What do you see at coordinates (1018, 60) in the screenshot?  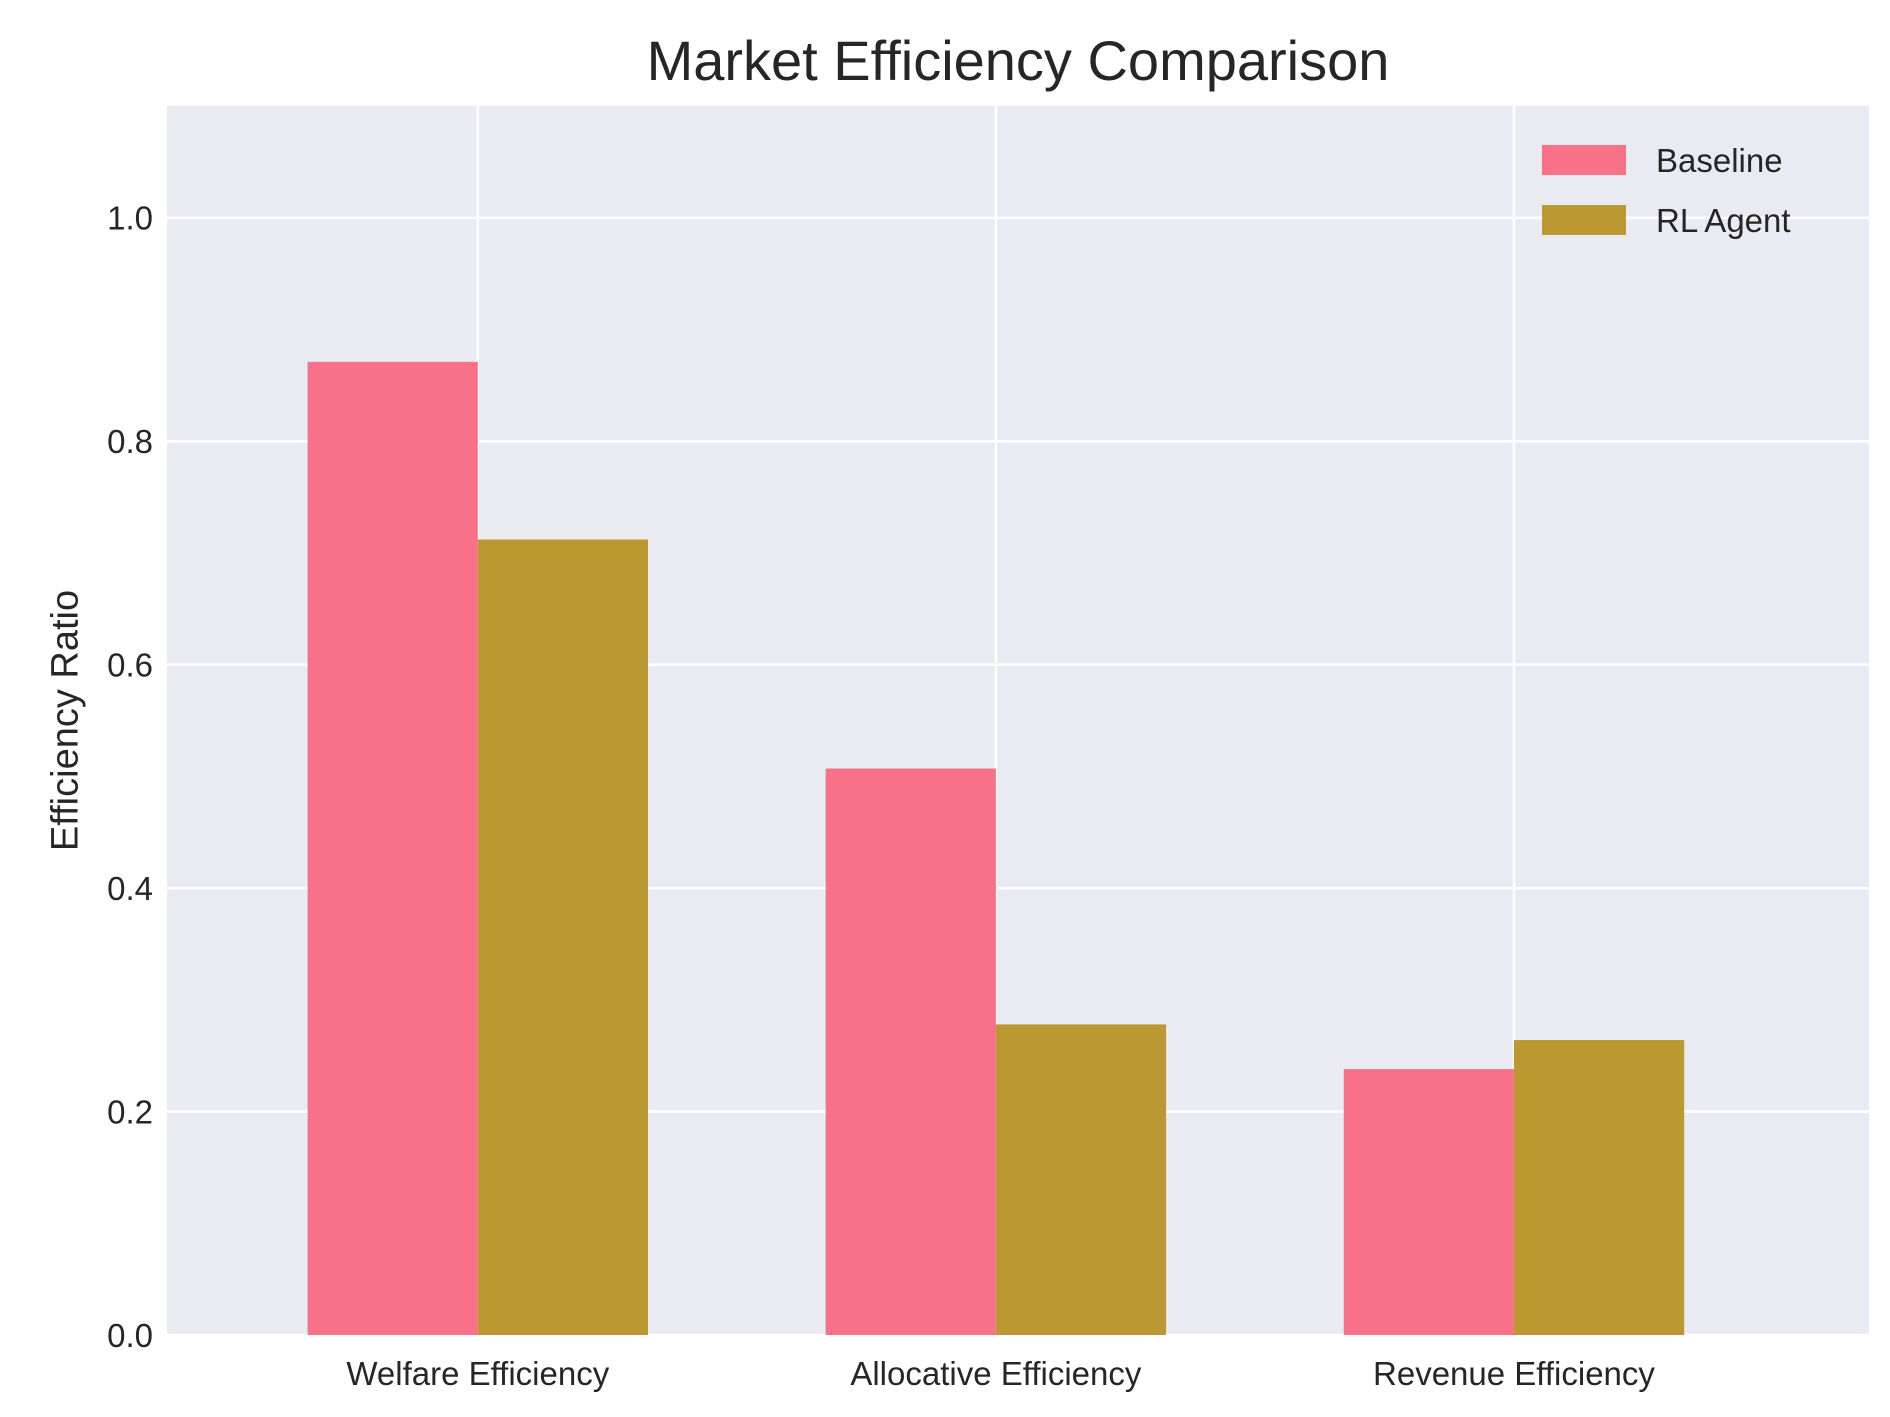 I see `chart-title: Market Efficiency Comparison` at bounding box center [1018, 60].